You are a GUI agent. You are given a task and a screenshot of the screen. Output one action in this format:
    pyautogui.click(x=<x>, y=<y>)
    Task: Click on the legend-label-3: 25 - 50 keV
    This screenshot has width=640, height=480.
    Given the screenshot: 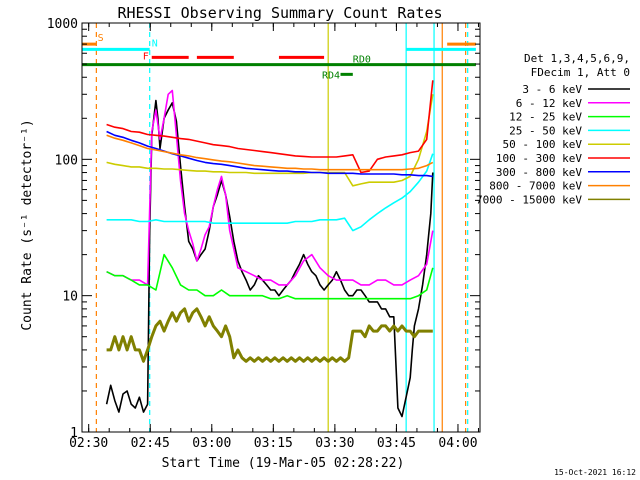 What is the action you would take?
    pyautogui.click(x=545, y=130)
    